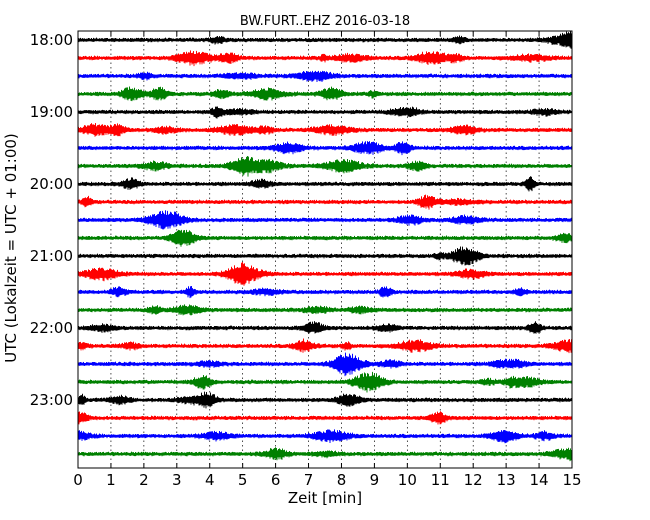  What do you see at coordinates (276, 480) in the screenshot?
I see `x-tick-label: 6` at bounding box center [276, 480].